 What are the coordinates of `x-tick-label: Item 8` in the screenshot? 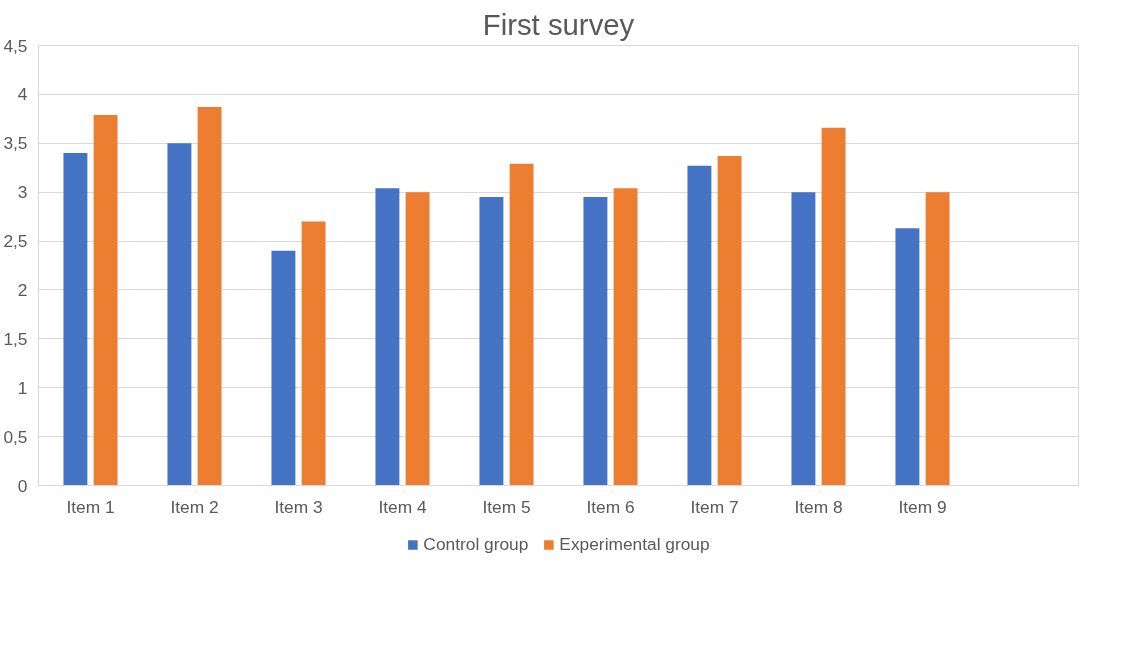 It's located at (818, 506).